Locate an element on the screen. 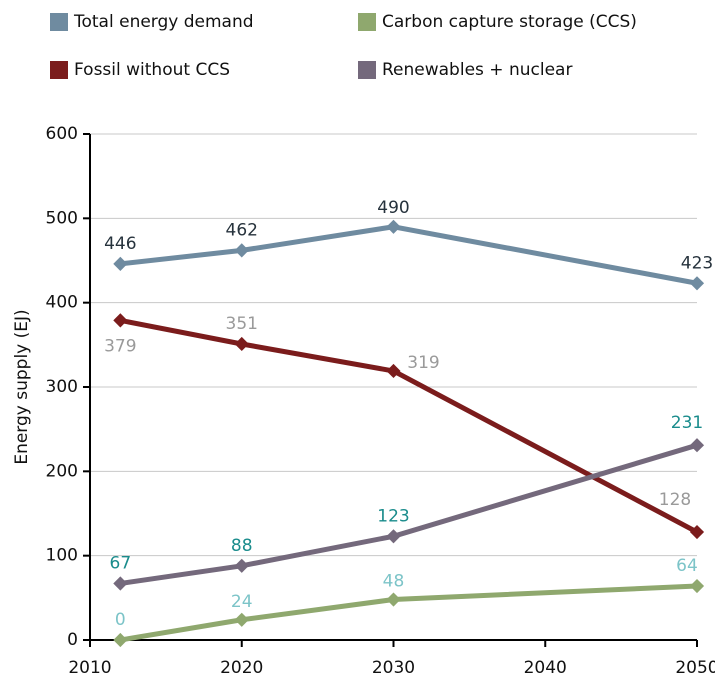 The image size is (715, 684). data-label: 462 is located at coordinates (242, 230).